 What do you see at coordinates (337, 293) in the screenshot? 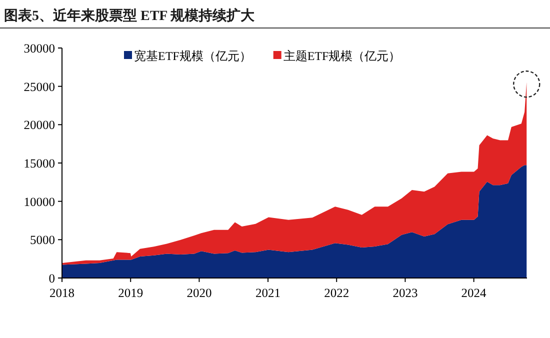
I see `x-tick-label: 2022` at bounding box center [337, 293].